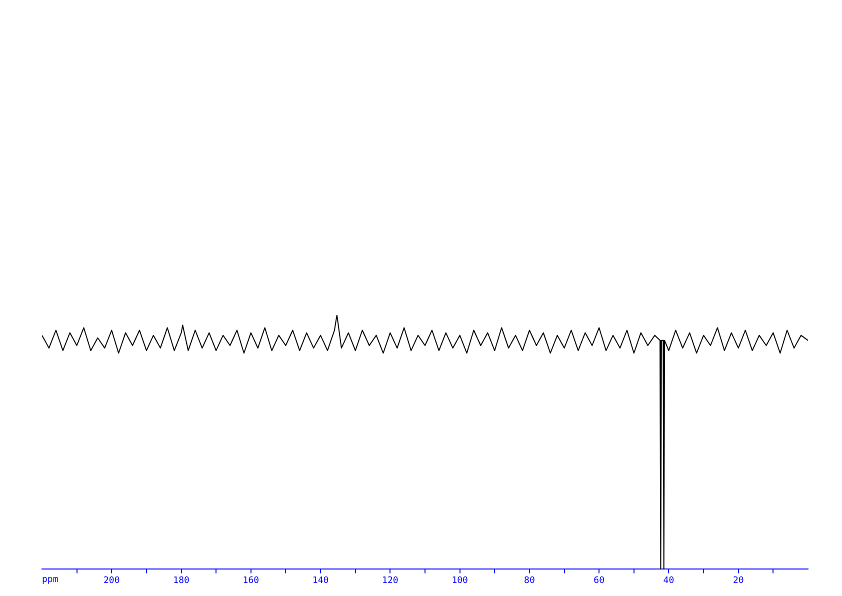  I want to click on x-tick-label: 180, so click(181, 581).